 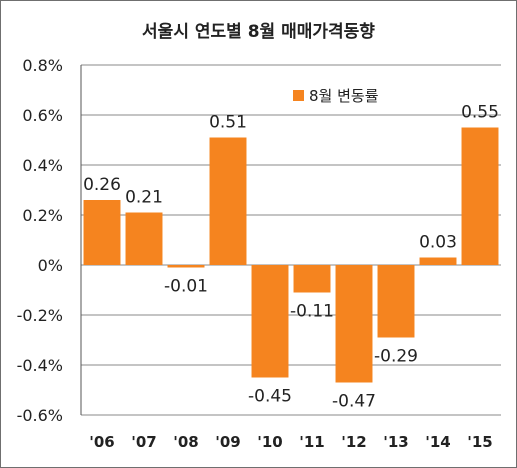 What do you see at coordinates (40, 315) in the screenshot?
I see `y-tick-label: -0.2%` at bounding box center [40, 315].